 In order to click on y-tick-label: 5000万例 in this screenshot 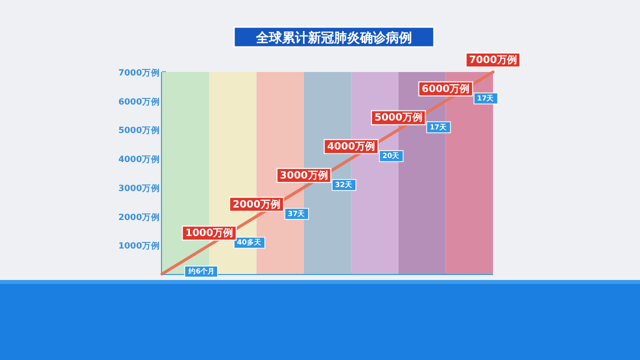, I will do `click(139, 130)`.